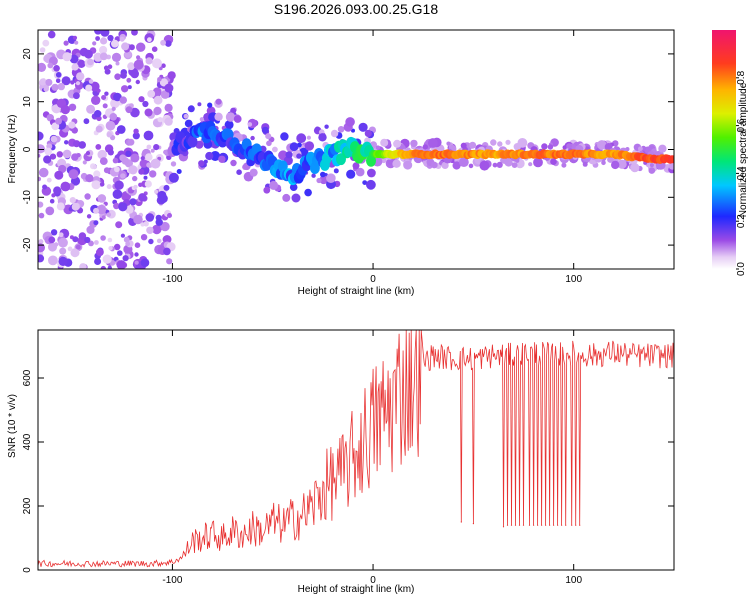 The width and height of the screenshot is (750, 600). I want to click on y-tick-label: 200, so click(27, 505).